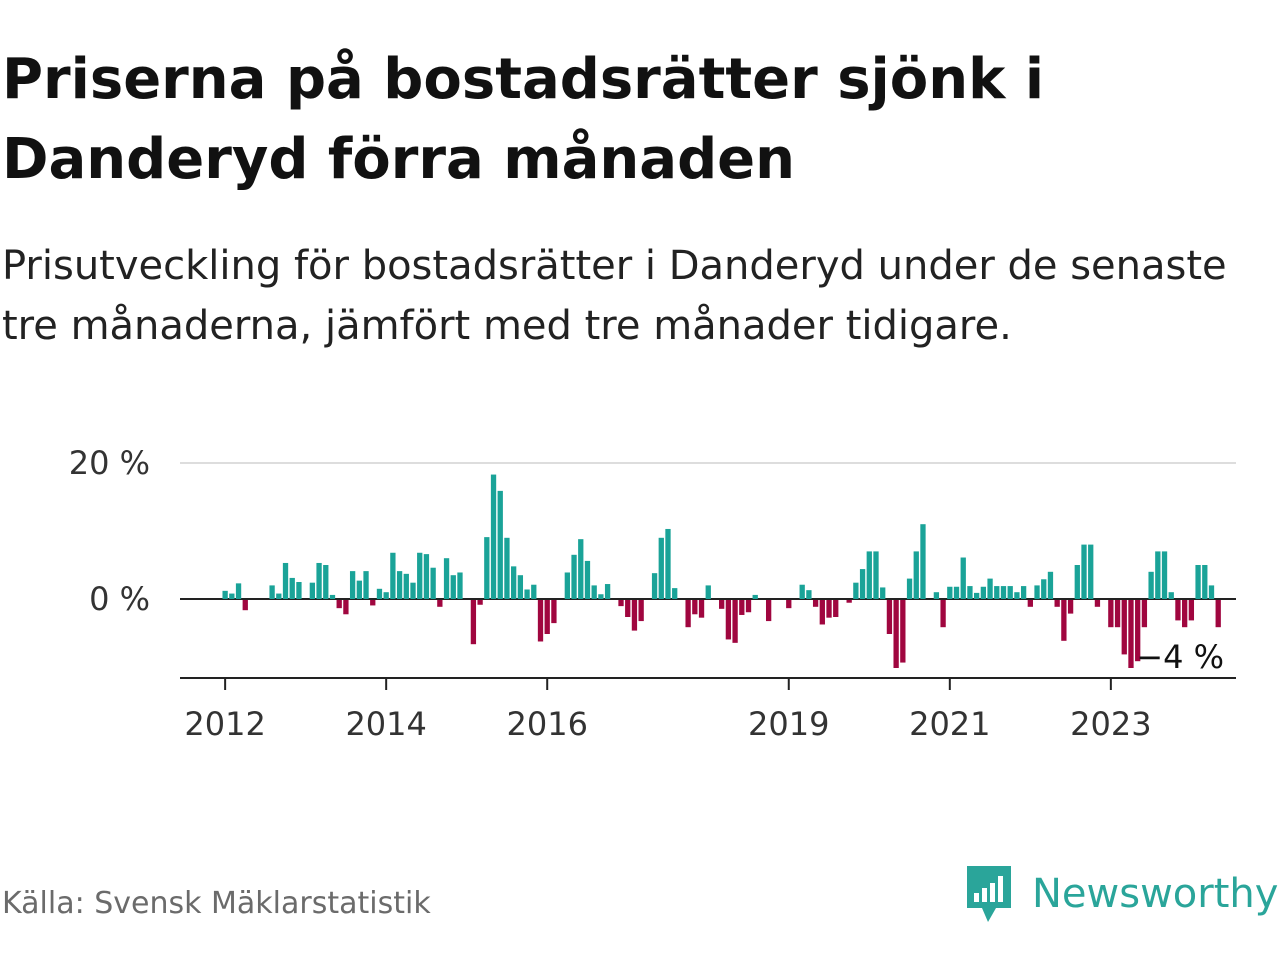 The width and height of the screenshot is (1280, 960). I want to click on y-tick-label: 0 %, so click(119, 599).